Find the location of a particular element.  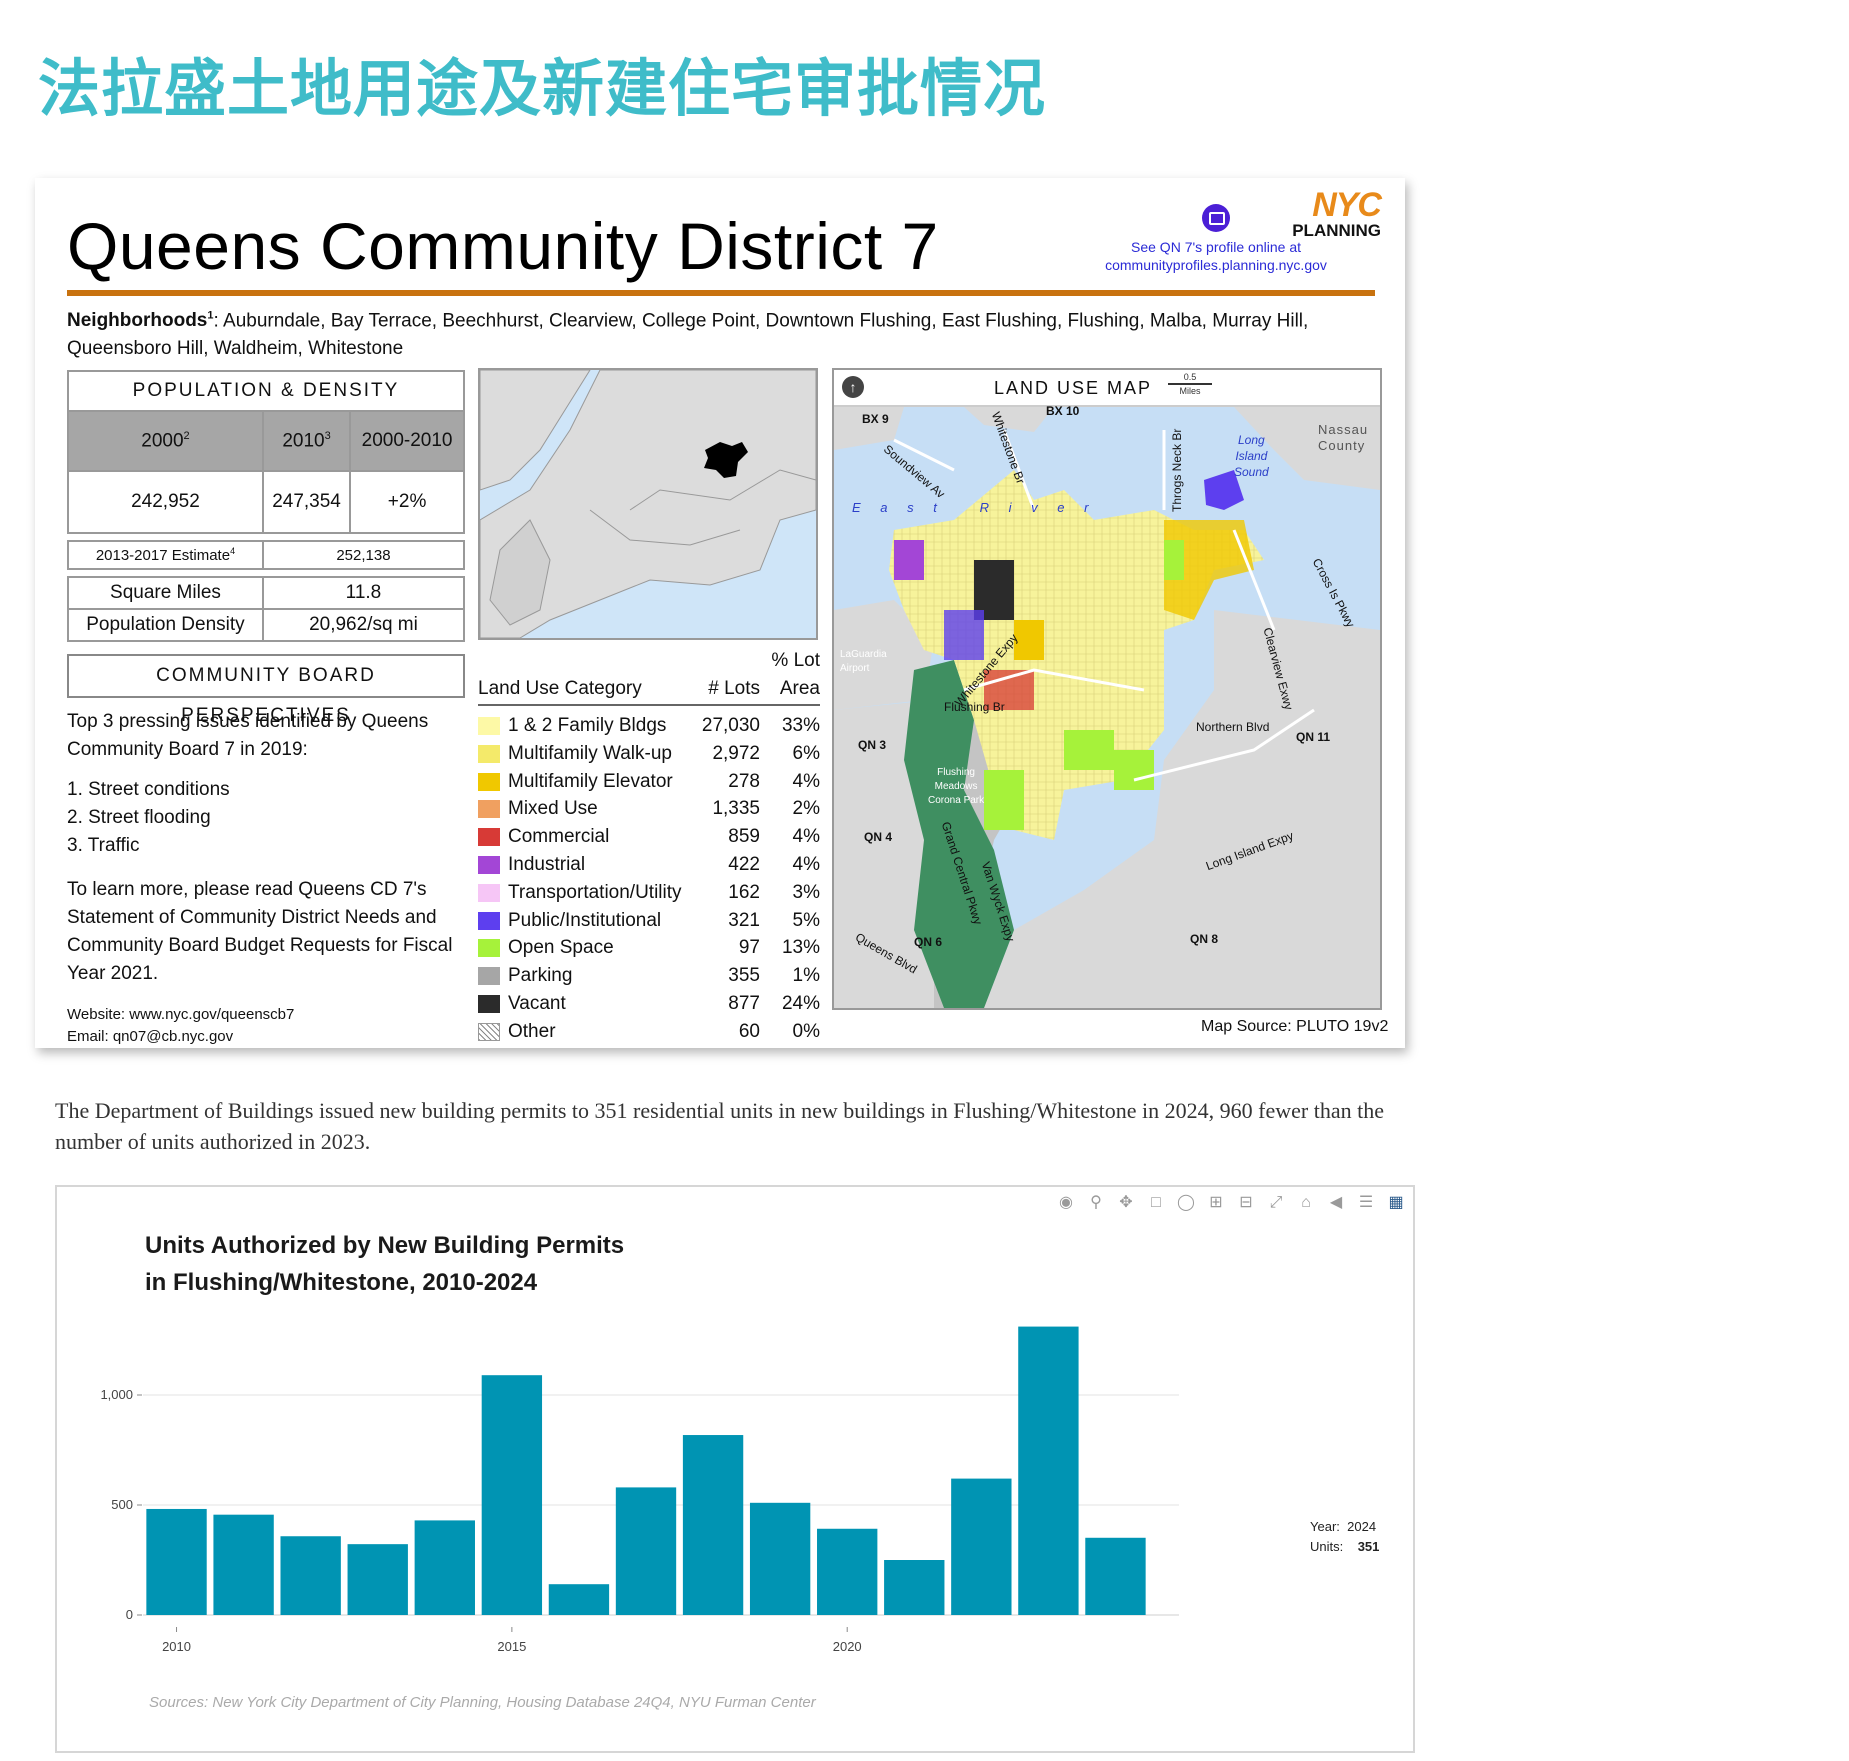

bar-2019 is located at coordinates (780, 1558).